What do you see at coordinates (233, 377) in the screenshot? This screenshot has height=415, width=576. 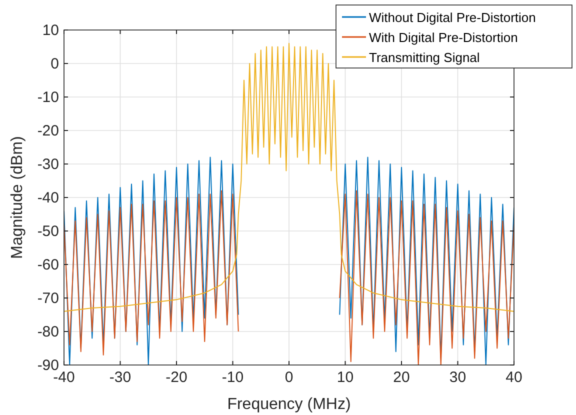 I see `x-tick-label: -10` at bounding box center [233, 377].